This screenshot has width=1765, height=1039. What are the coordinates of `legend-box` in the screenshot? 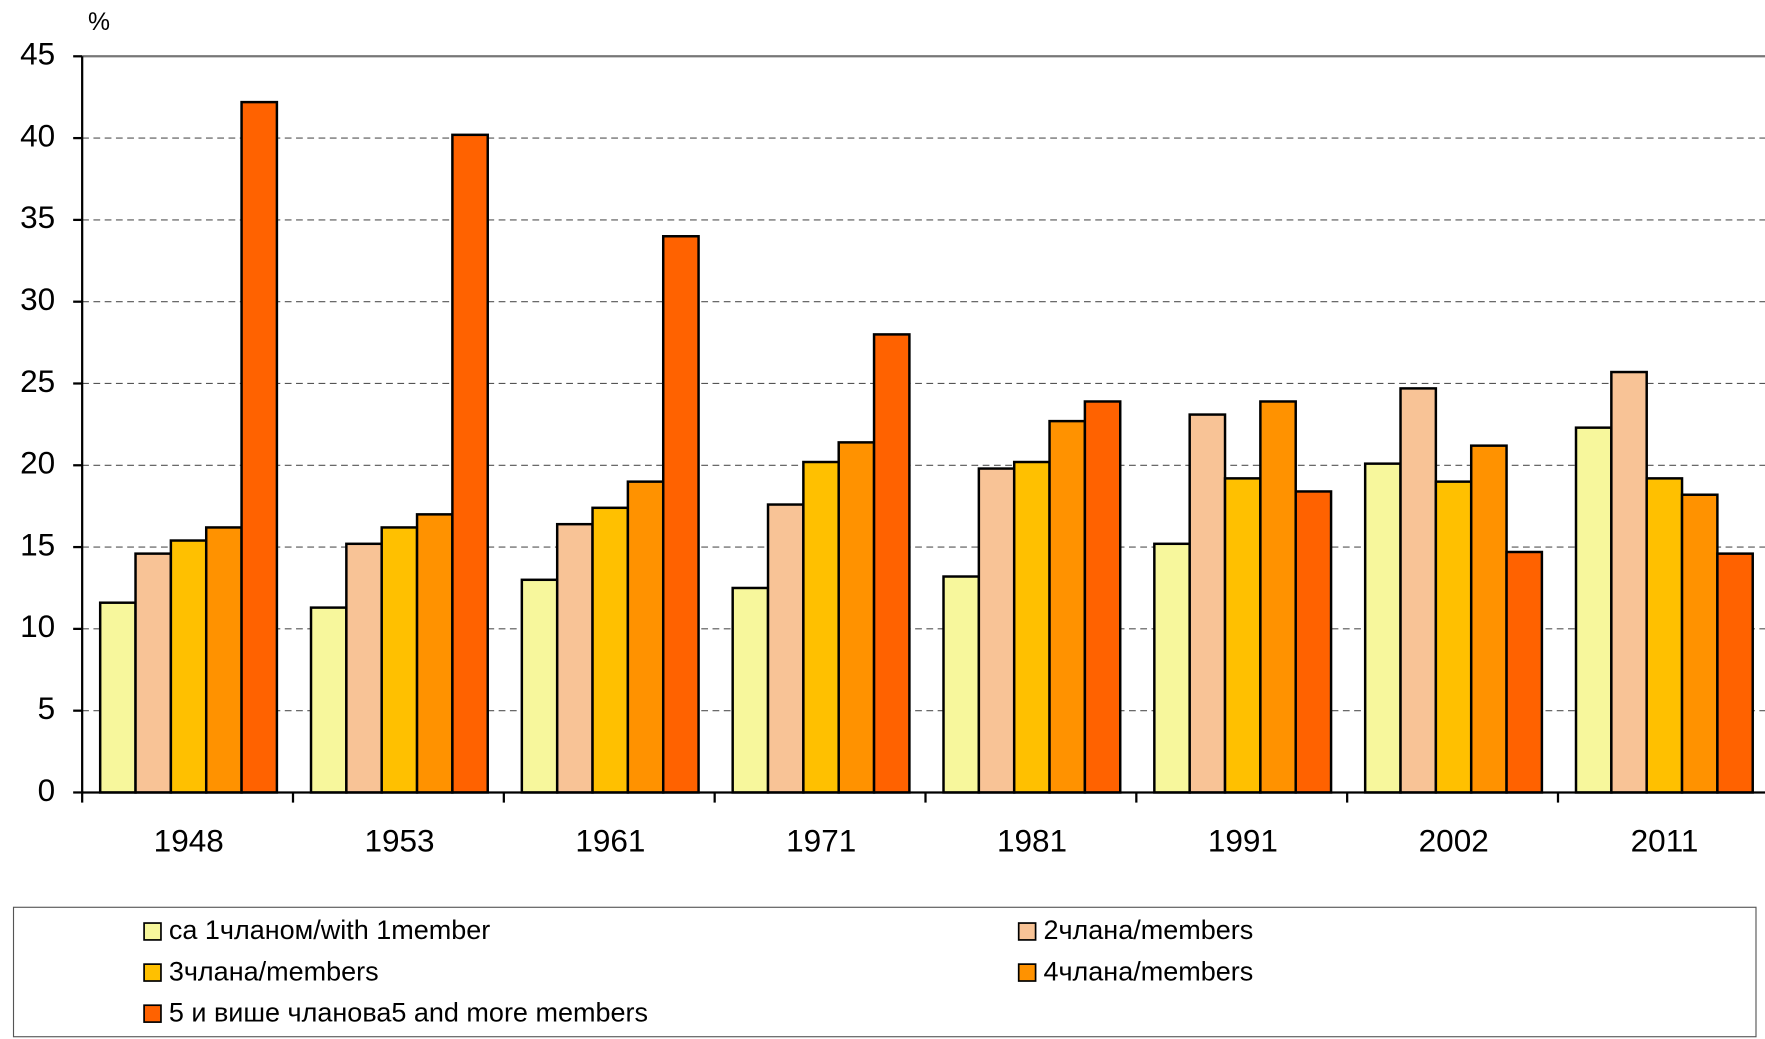 It's located at (884, 972).